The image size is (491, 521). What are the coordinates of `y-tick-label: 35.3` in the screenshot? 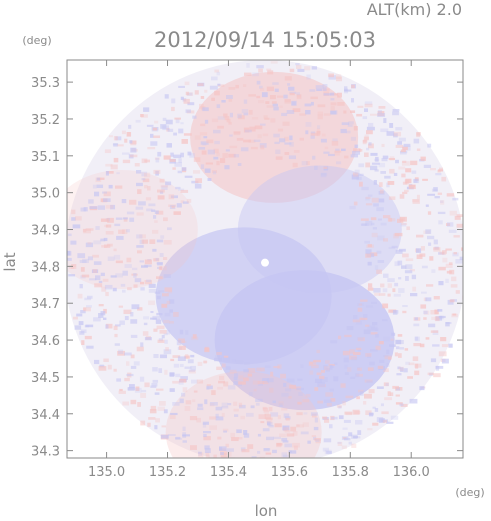 It's located at (45, 83).